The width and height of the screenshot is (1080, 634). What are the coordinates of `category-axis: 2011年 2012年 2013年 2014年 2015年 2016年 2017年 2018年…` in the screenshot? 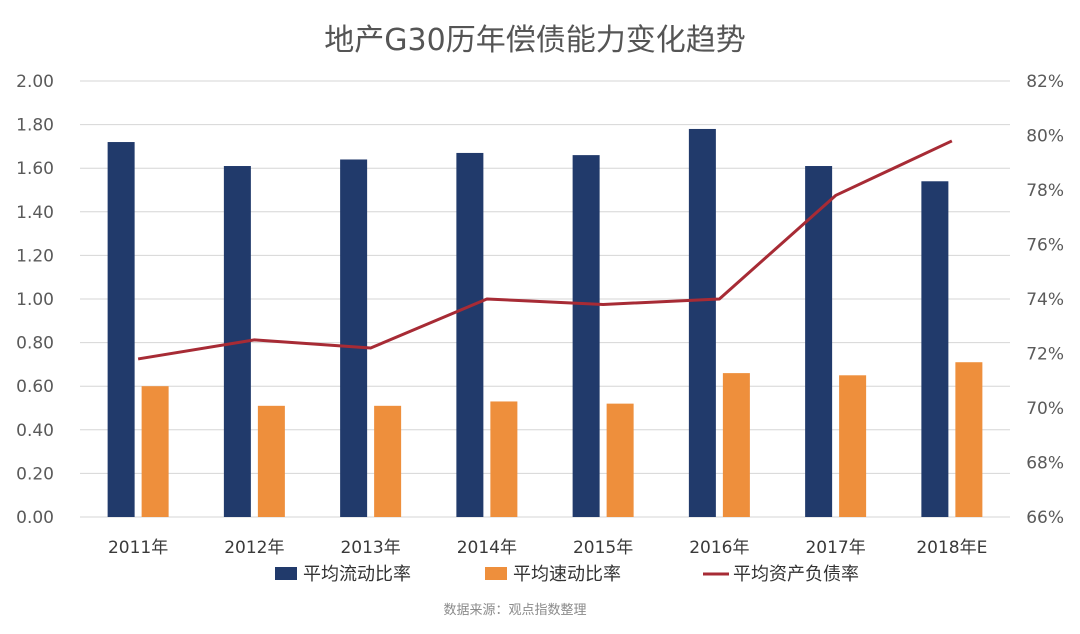 It's located at (547, 548).